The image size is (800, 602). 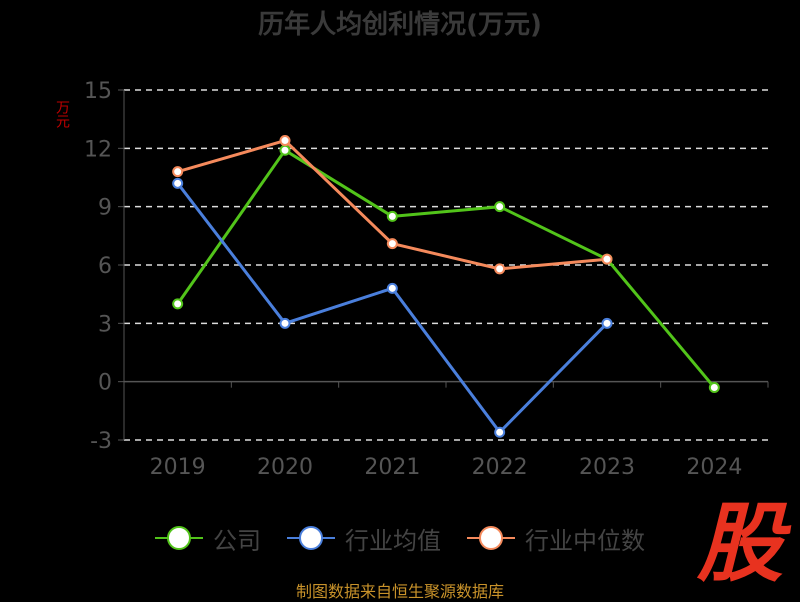 What do you see at coordinates (740, 544) in the screenshot?
I see `brand-logo: 股` at bounding box center [740, 544].